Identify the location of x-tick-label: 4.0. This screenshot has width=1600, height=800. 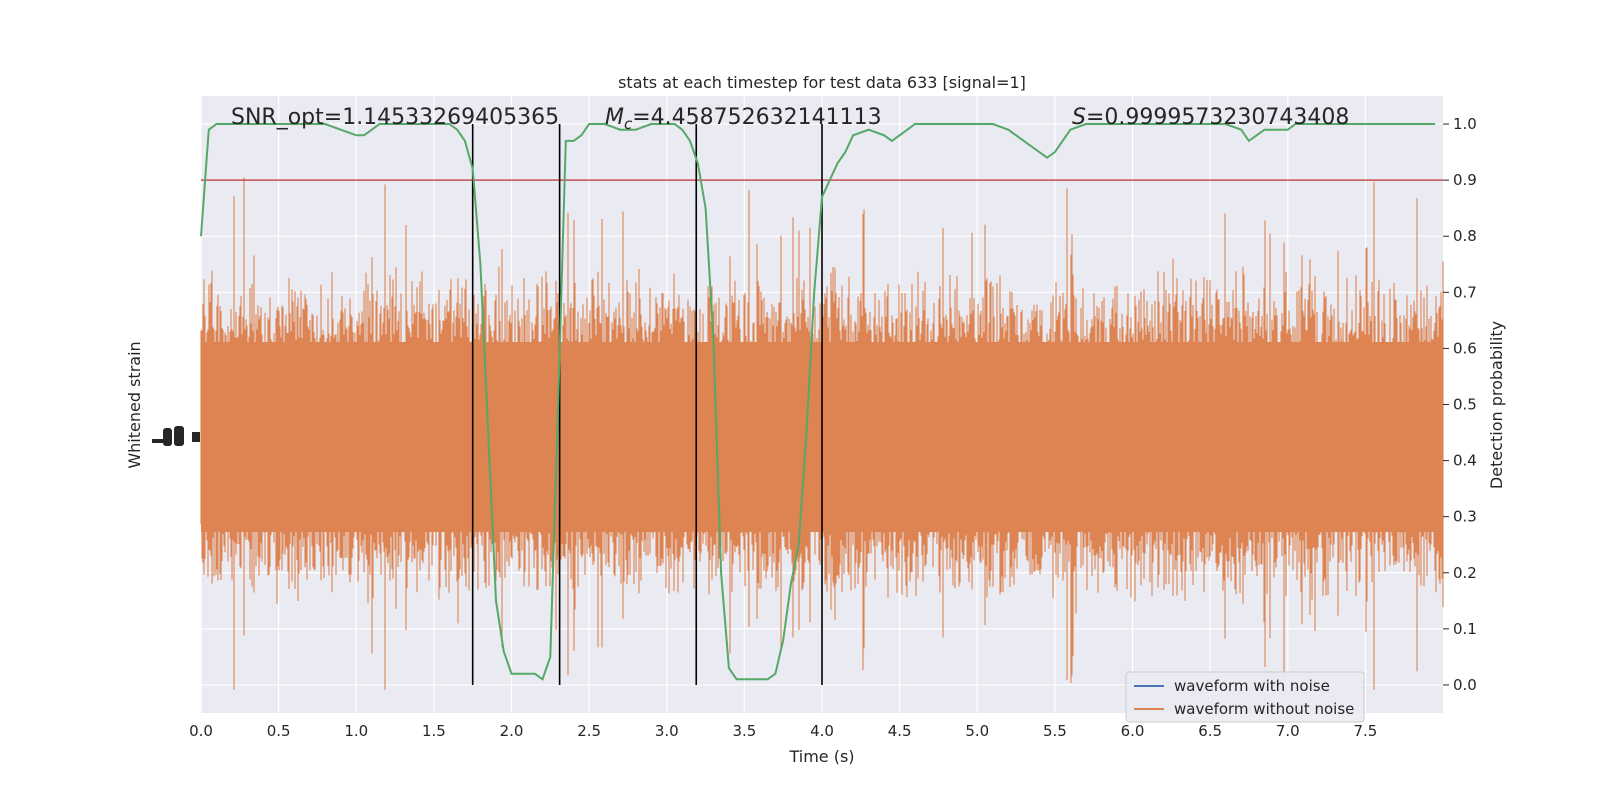
(822, 731).